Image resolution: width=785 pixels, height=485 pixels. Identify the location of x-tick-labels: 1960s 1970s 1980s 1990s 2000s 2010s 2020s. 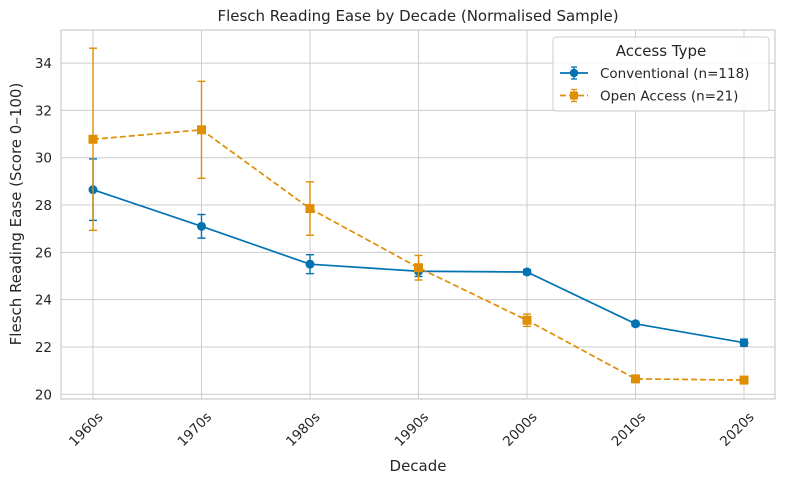
(412, 429).